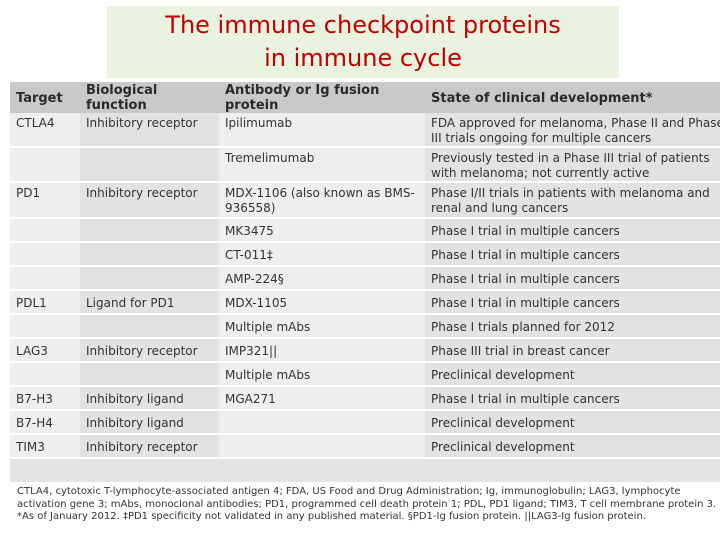 The height and width of the screenshot is (540, 720). I want to click on cell-target: B7-H4, so click(45, 422).